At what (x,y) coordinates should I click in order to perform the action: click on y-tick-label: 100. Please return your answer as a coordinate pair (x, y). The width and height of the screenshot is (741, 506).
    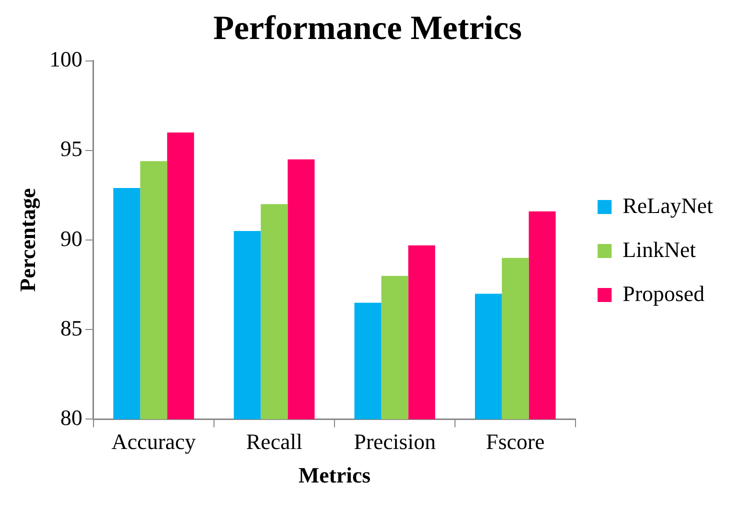
    Looking at the image, I should click on (65, 59).